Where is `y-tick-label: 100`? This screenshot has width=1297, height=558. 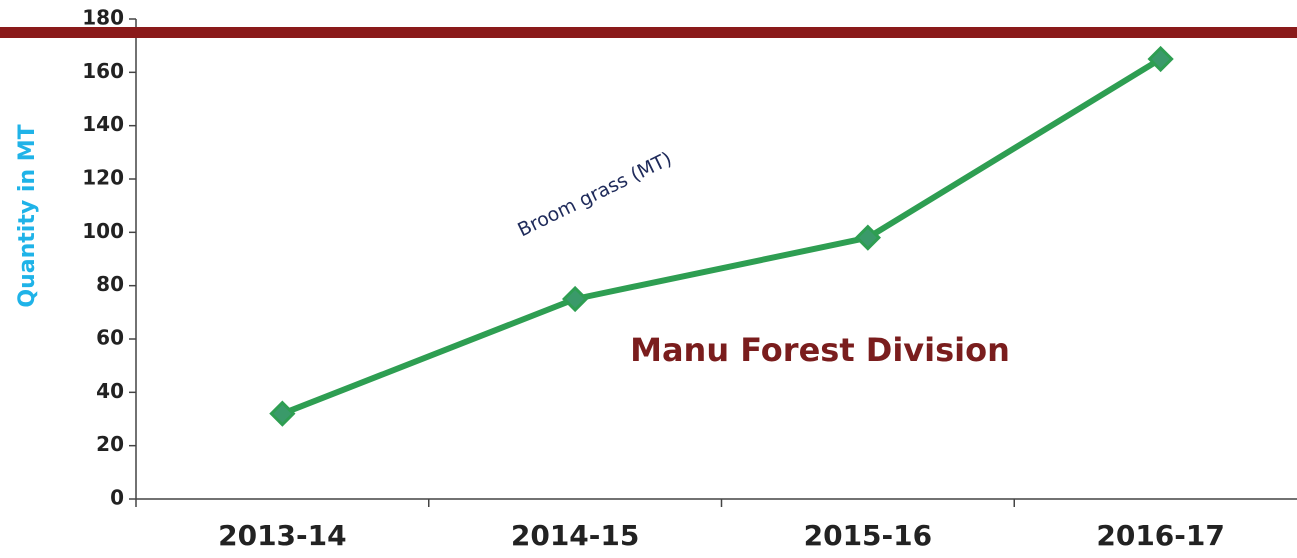 y-tick-label: 100 is located at coordinates (103, 231).